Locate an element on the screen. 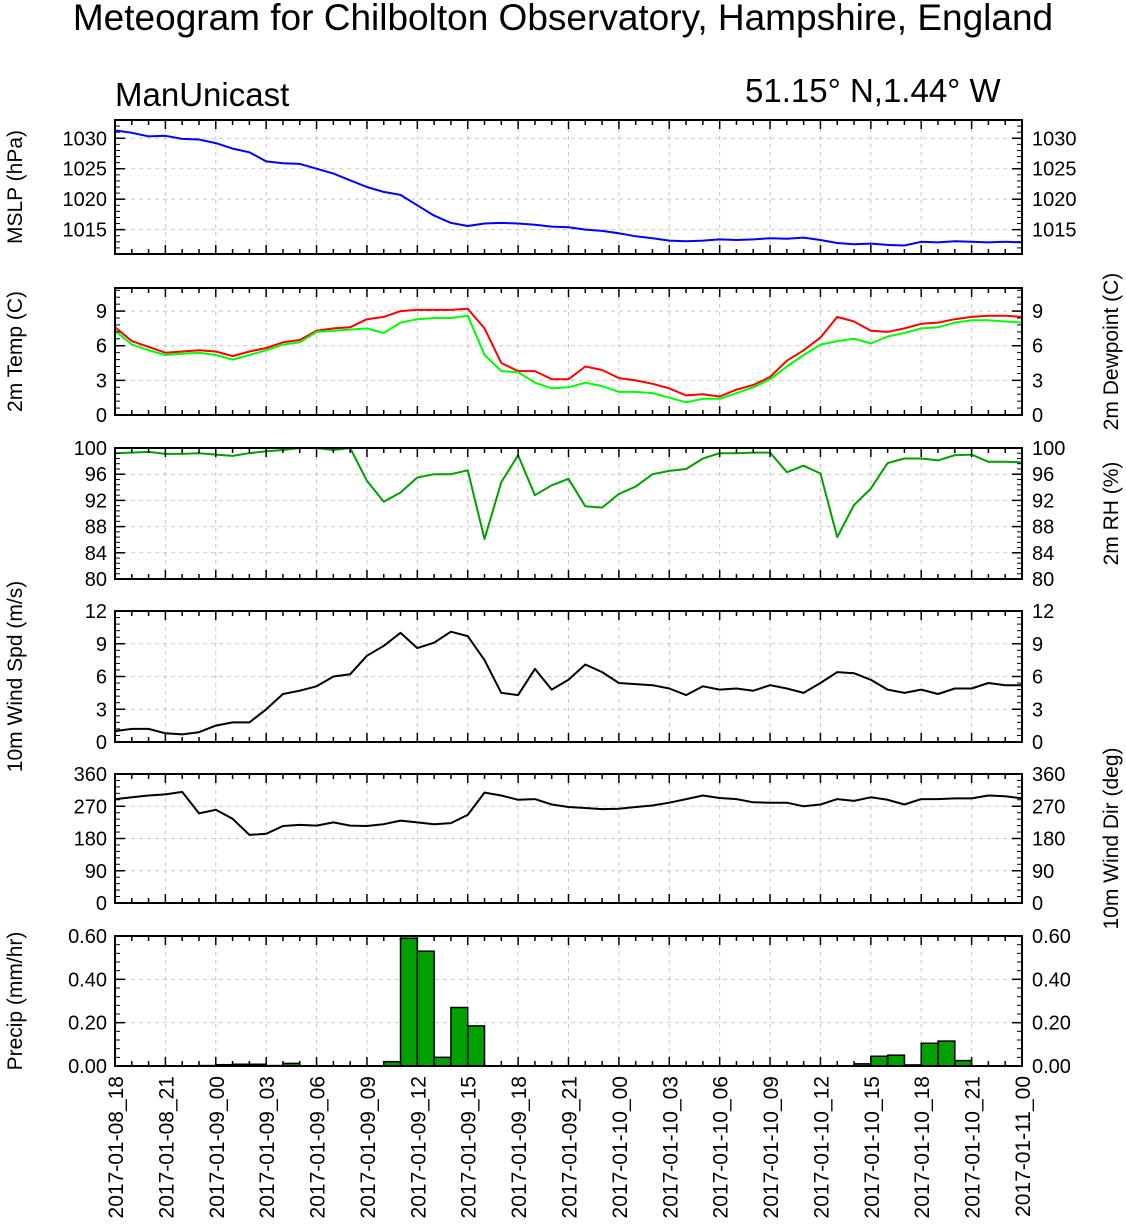 The image size is (1126, 1232). y-tick-label-left: 270 is located at coordinates (90, 807).